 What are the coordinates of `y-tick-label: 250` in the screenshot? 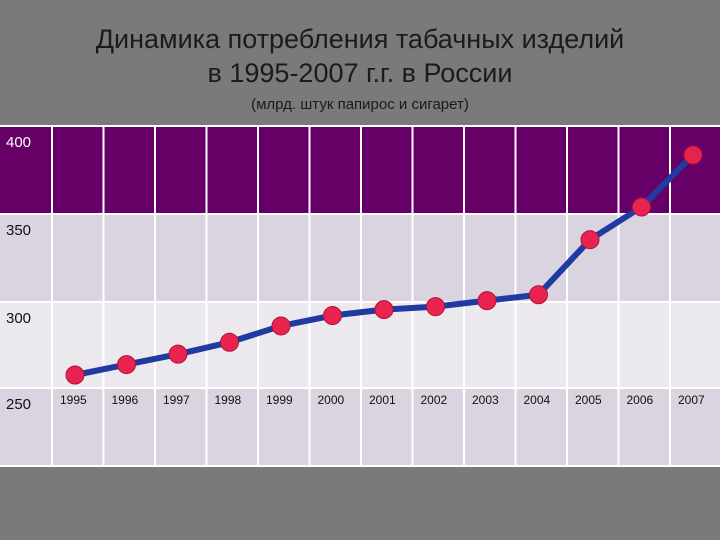 It's located at (18, 404).